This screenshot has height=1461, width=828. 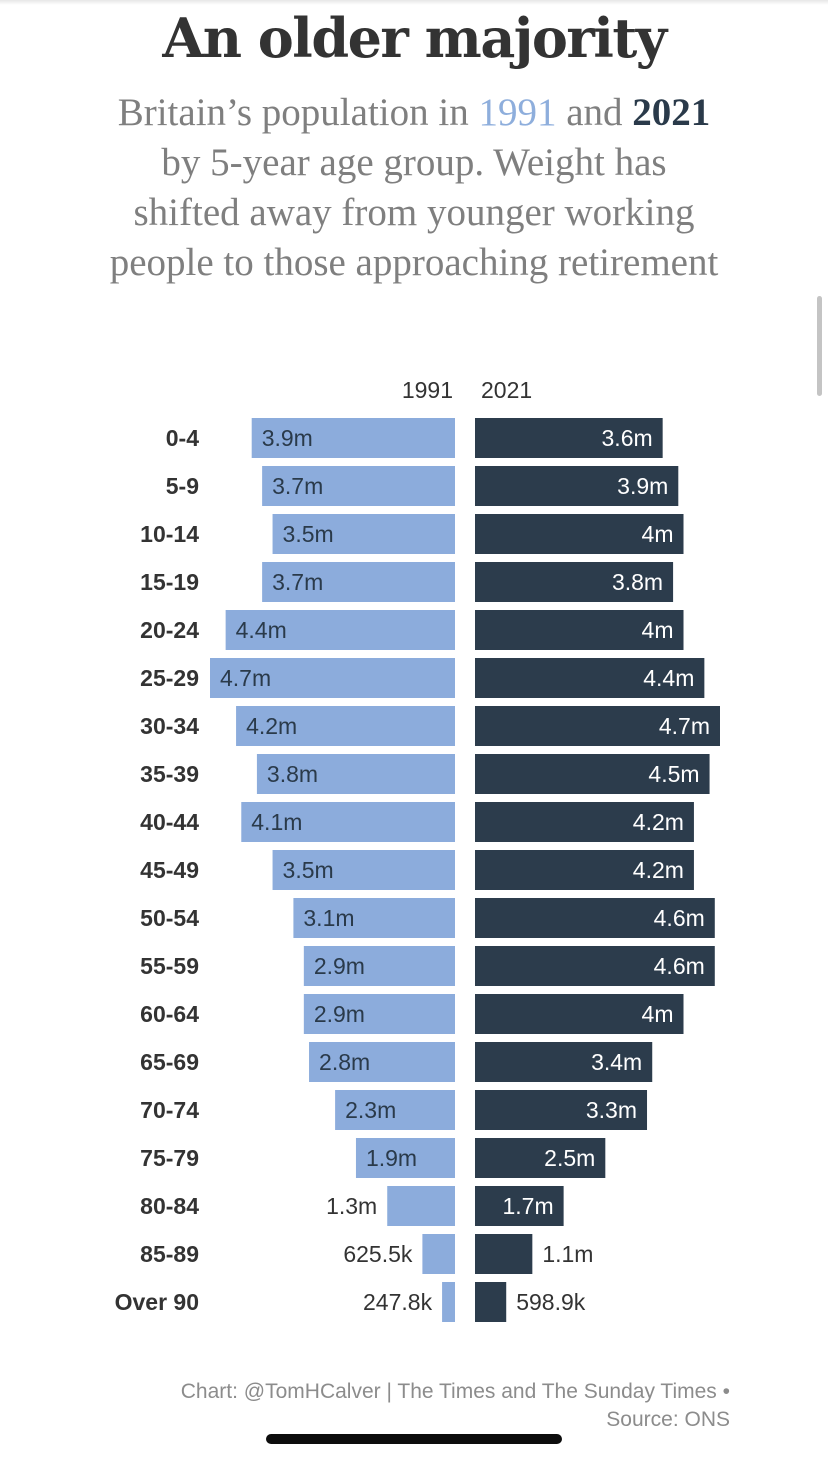 I want to click on category-label: 40-44, so click(x=169, y=822).